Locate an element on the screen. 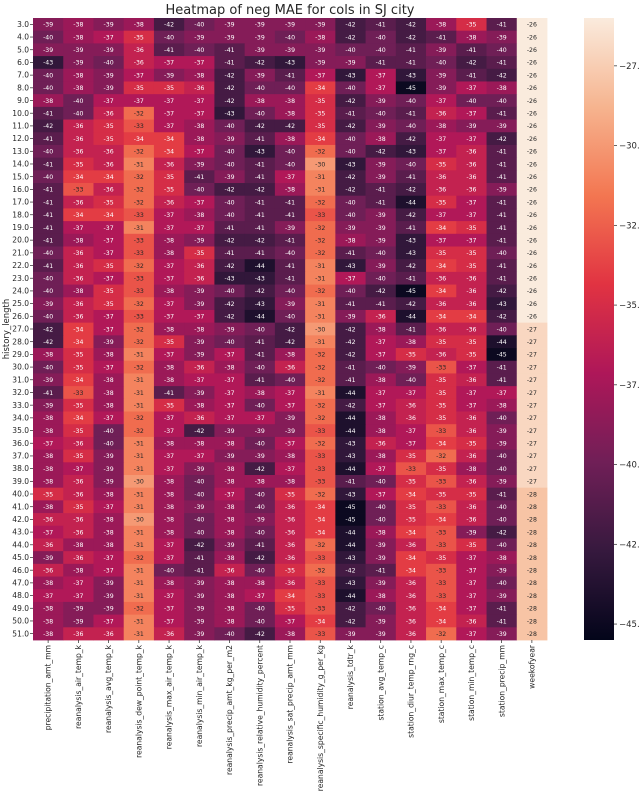  cell-value-label: -35 is located at coordinates (441, 393).